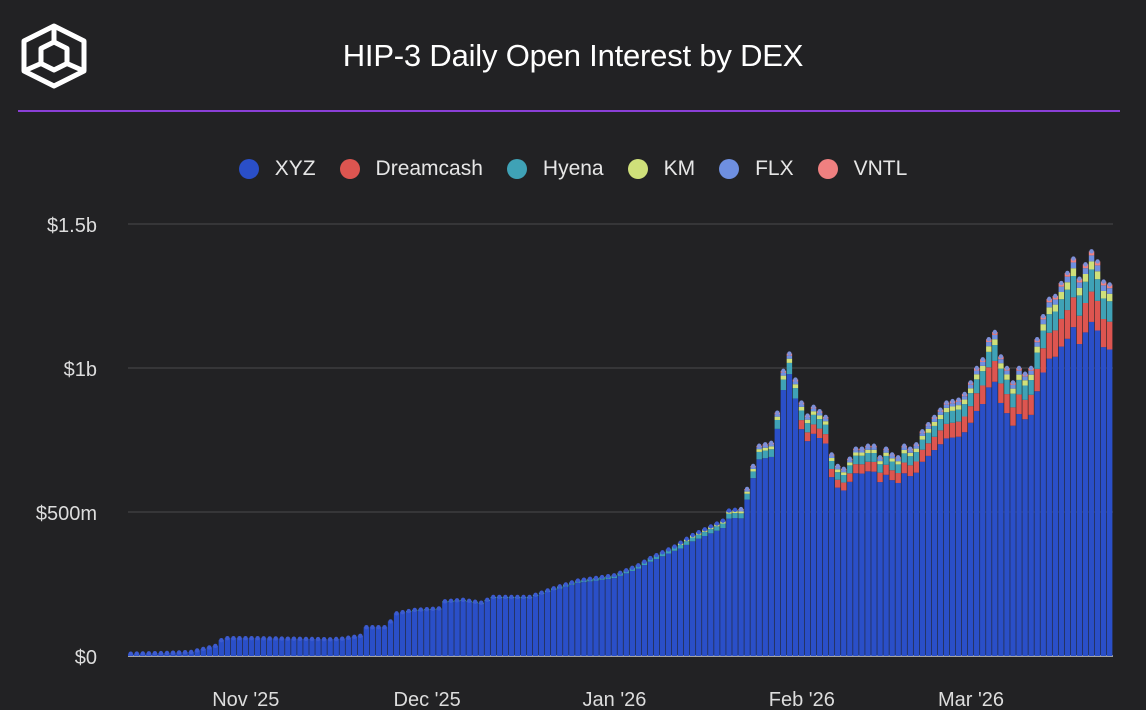 The image size is (1146, 710). What do you see at coordinates (661, 169) in the screenshot?
I see `legend-item-km: KM` at bounding box center [661, 169].